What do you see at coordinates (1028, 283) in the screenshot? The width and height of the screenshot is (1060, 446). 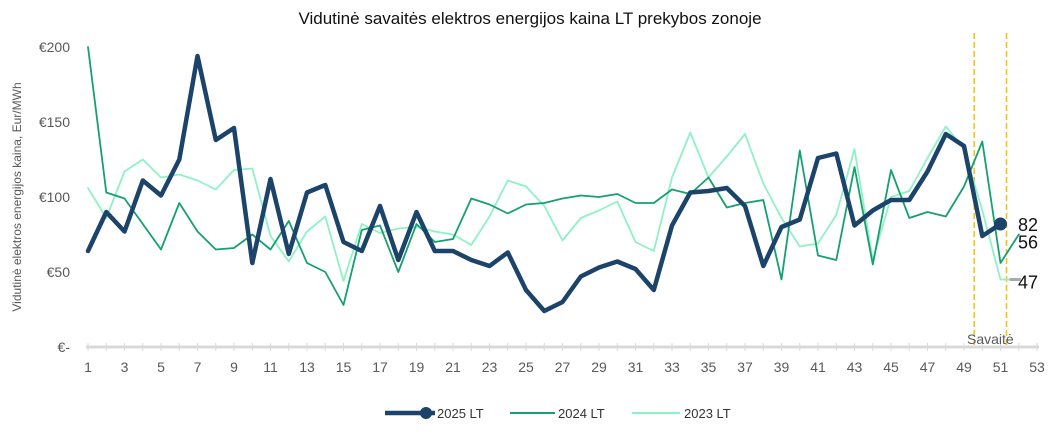 I see `end-label-2023: 47` at bounding box center [1028, 283].